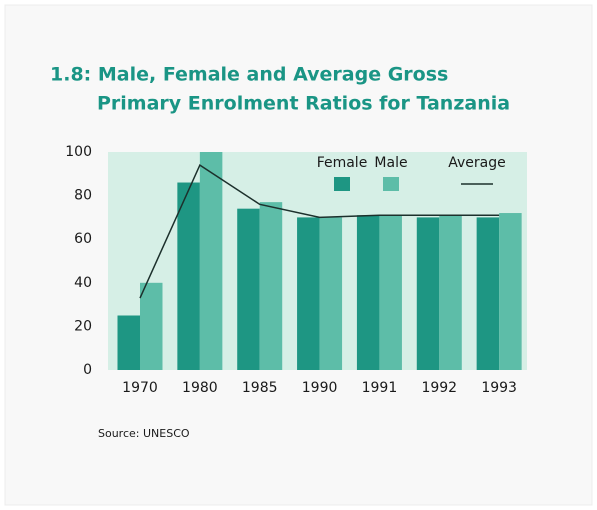 This screenshot has width=597, height=510. I want to click on y-tick-label: 0, so click(87, 370).